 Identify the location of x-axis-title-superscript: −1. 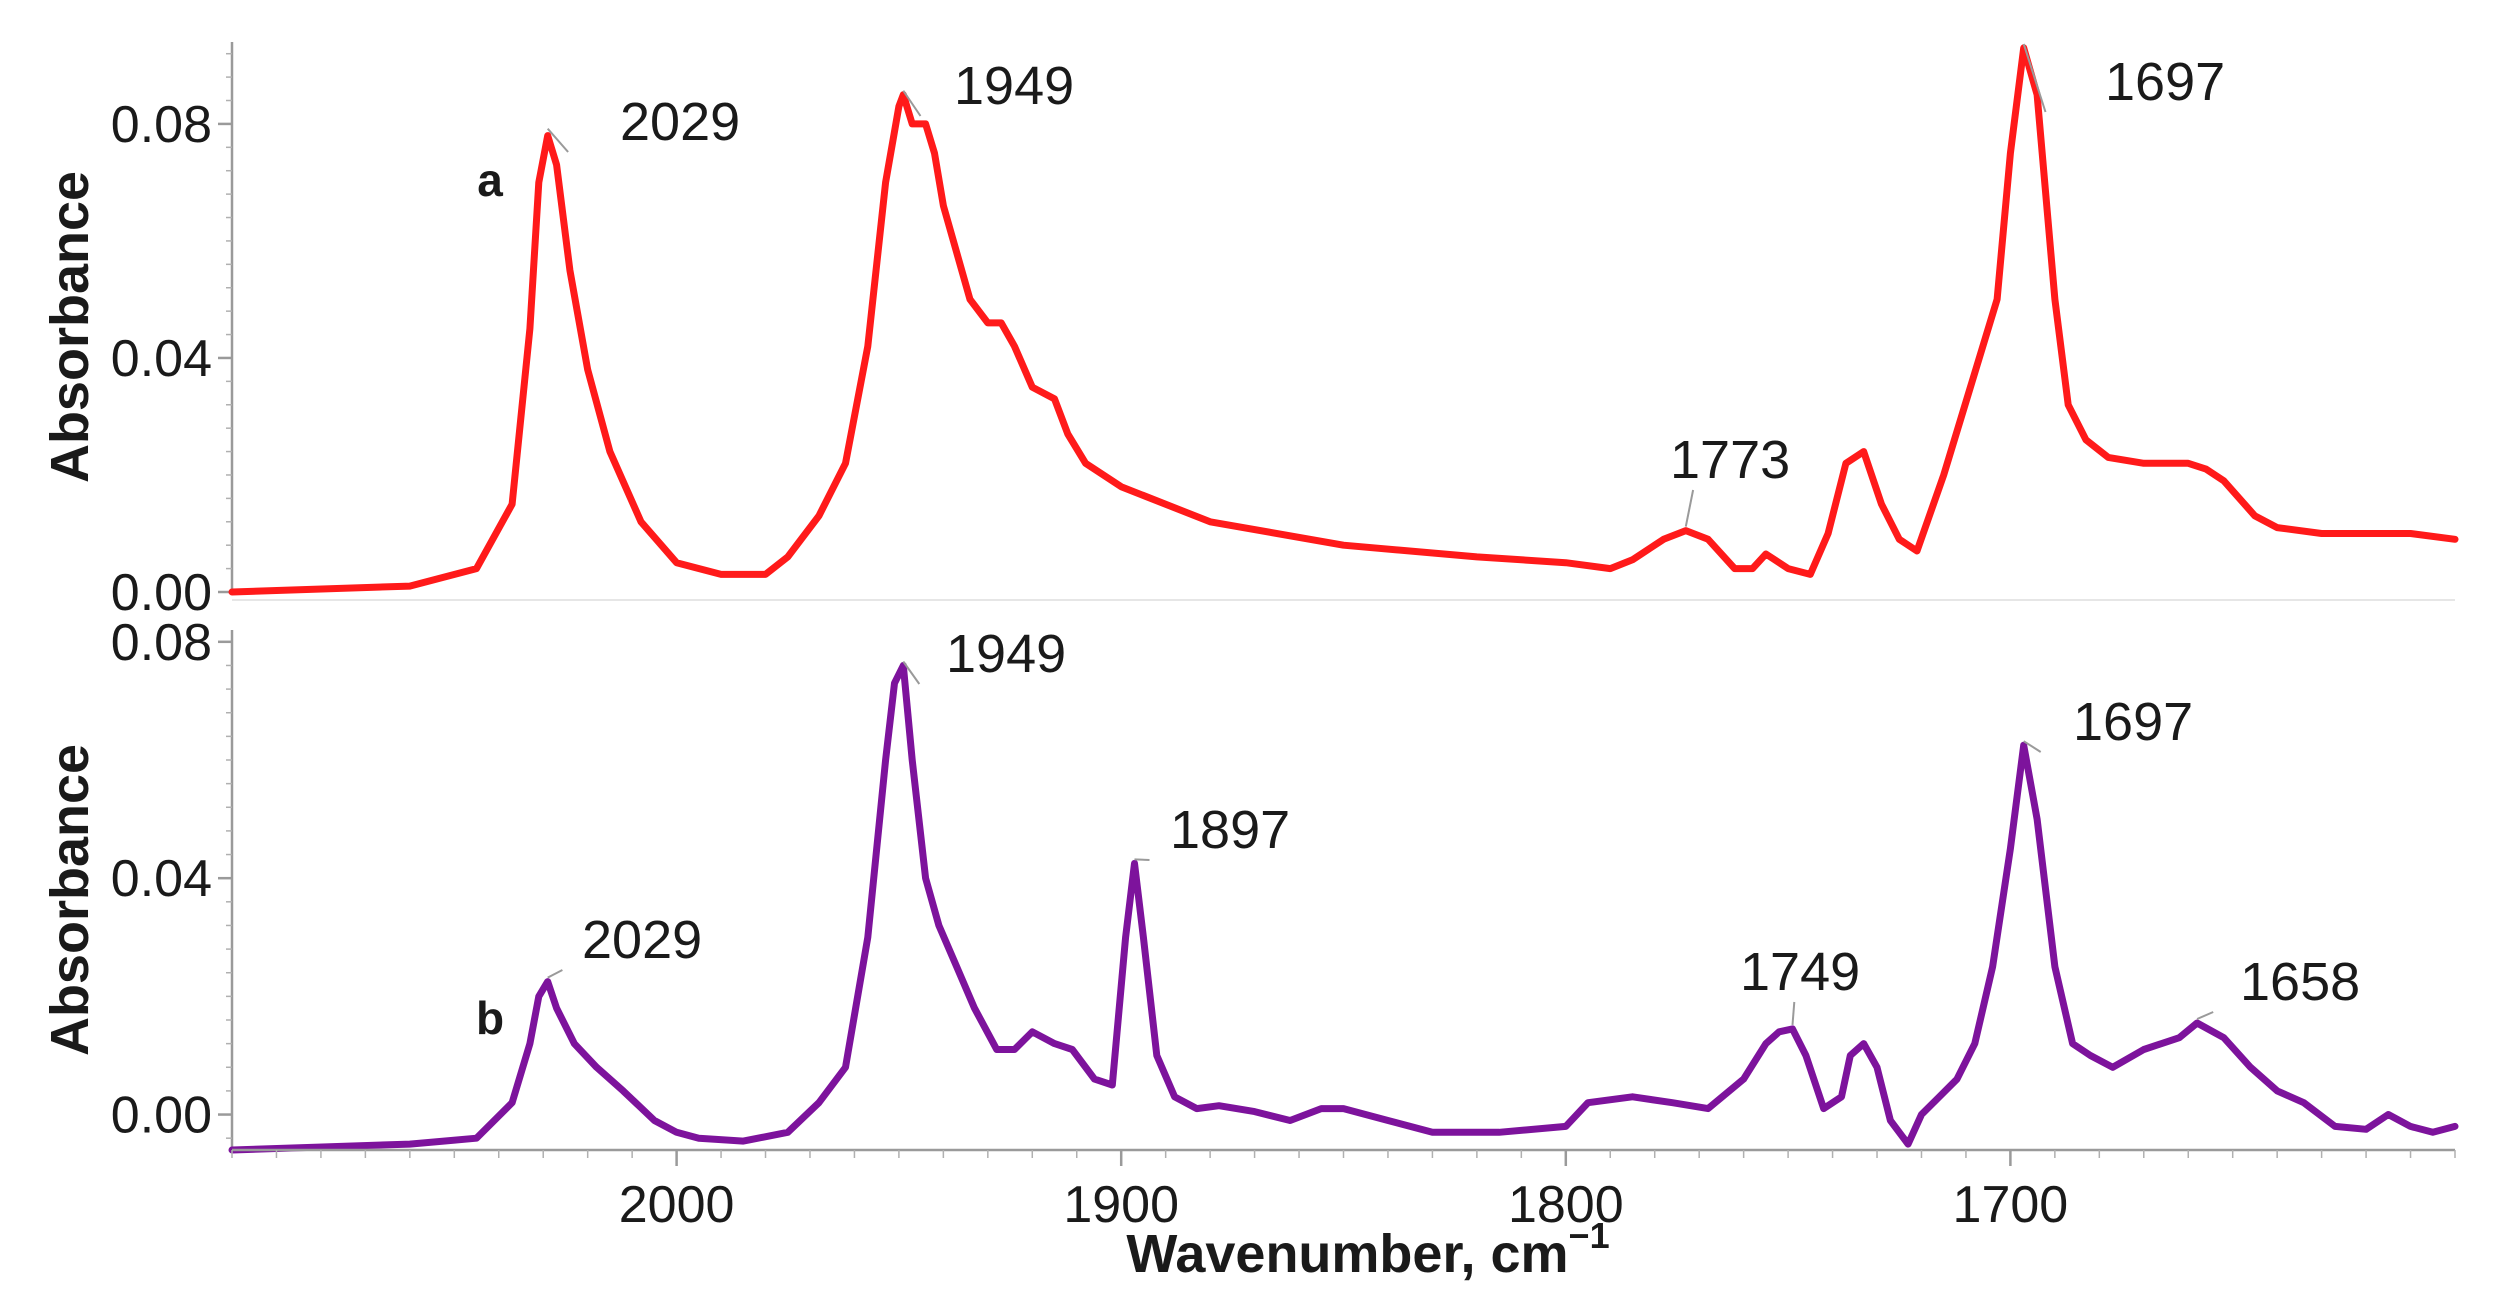
(1589, 1235).